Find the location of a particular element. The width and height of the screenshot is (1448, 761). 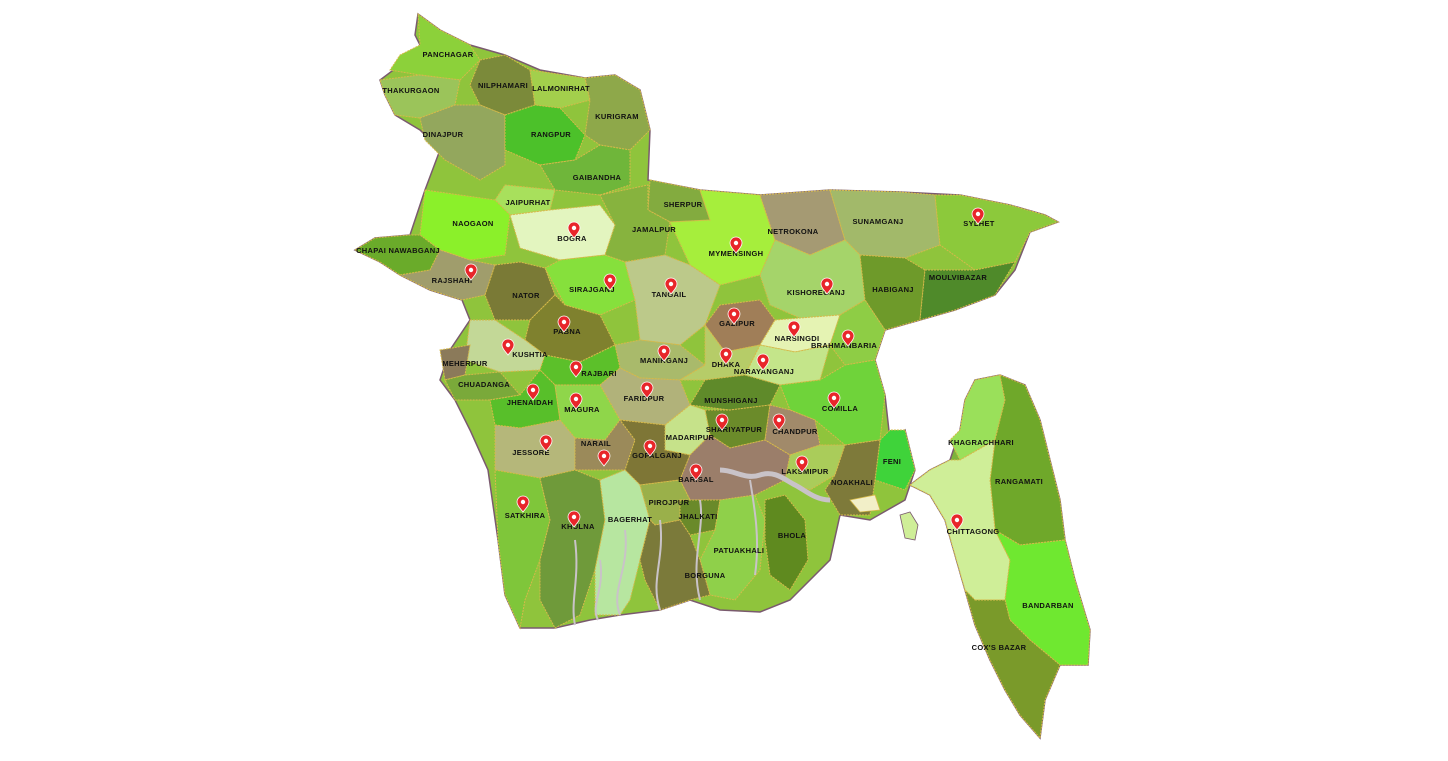

district-label-pabna: PABNA is located at coordinates (567, 331).